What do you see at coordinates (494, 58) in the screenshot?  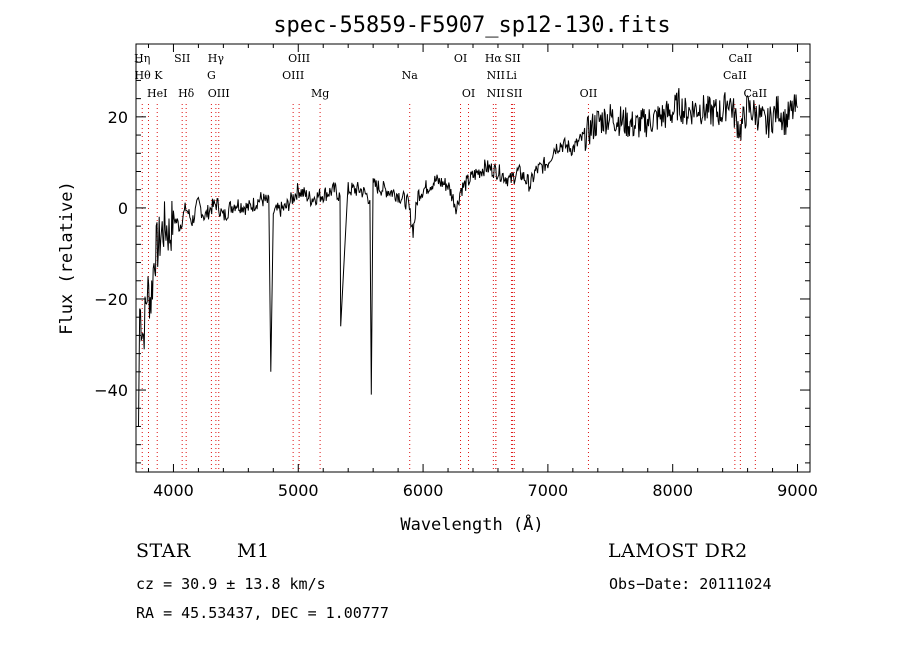 I see `line-marker-label: Hα` at bounding box center [494, 58].